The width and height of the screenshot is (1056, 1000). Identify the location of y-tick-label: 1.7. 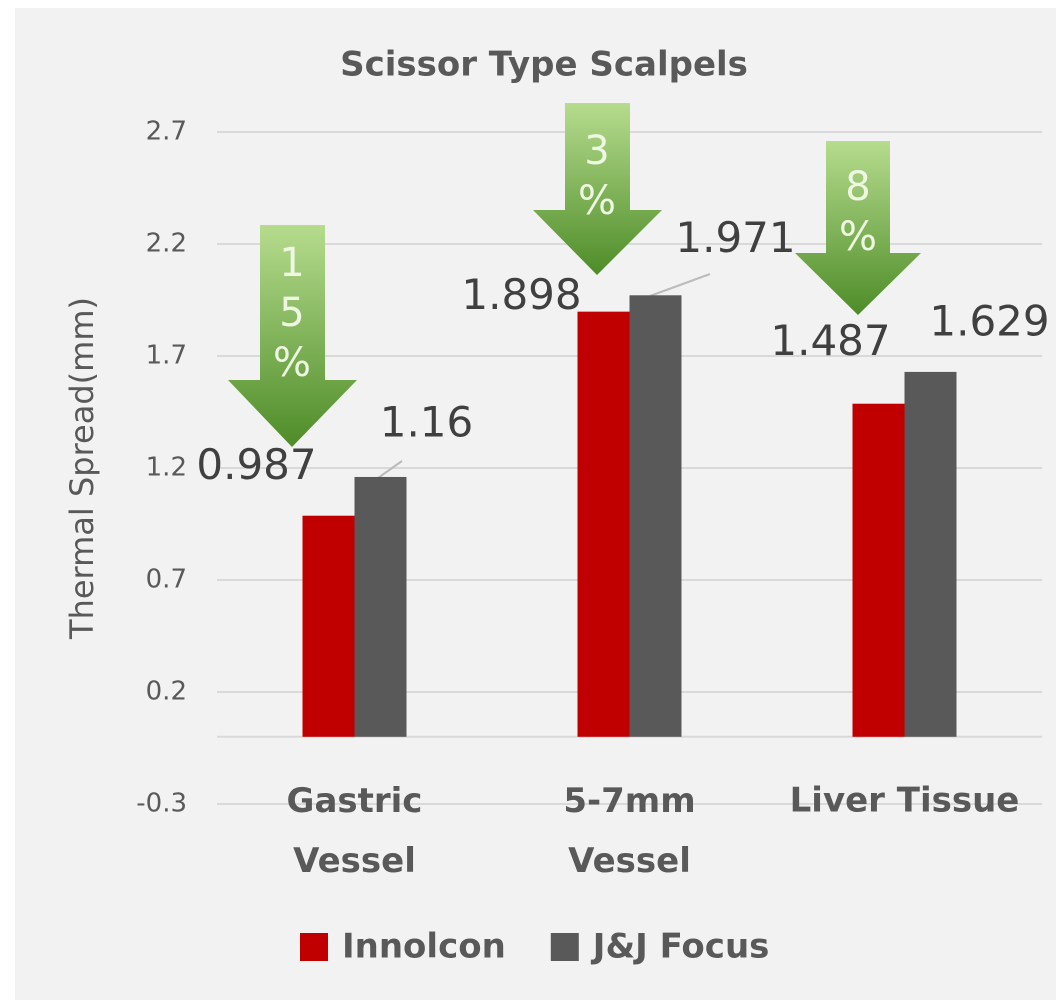
(166, 356).